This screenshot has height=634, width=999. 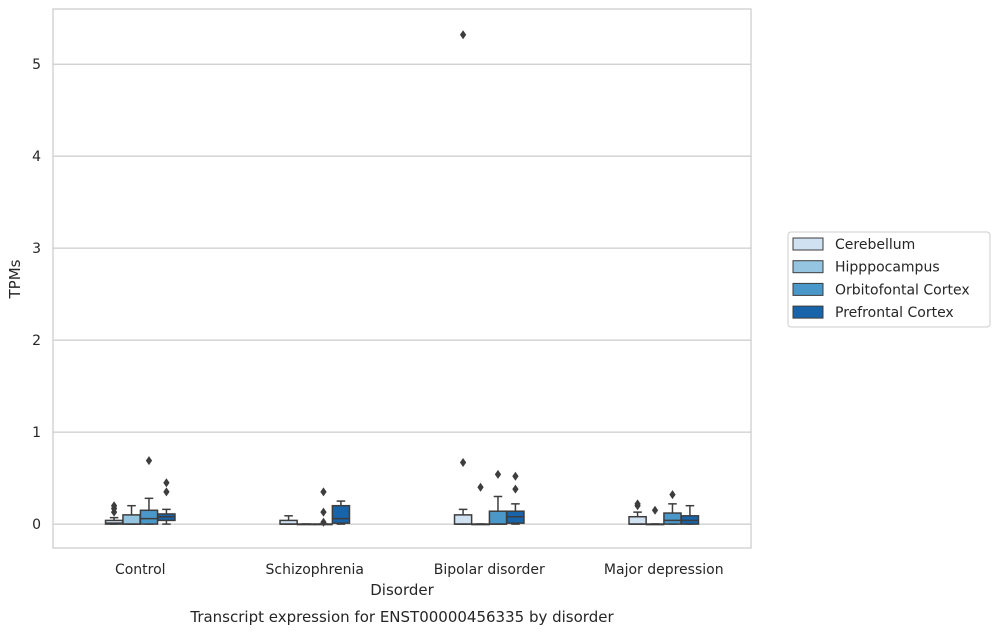 What do you see at coordinates (15, 279) in the screenshot?
I see `y-axis-label: TPMs` at bounding box center [15, 279].